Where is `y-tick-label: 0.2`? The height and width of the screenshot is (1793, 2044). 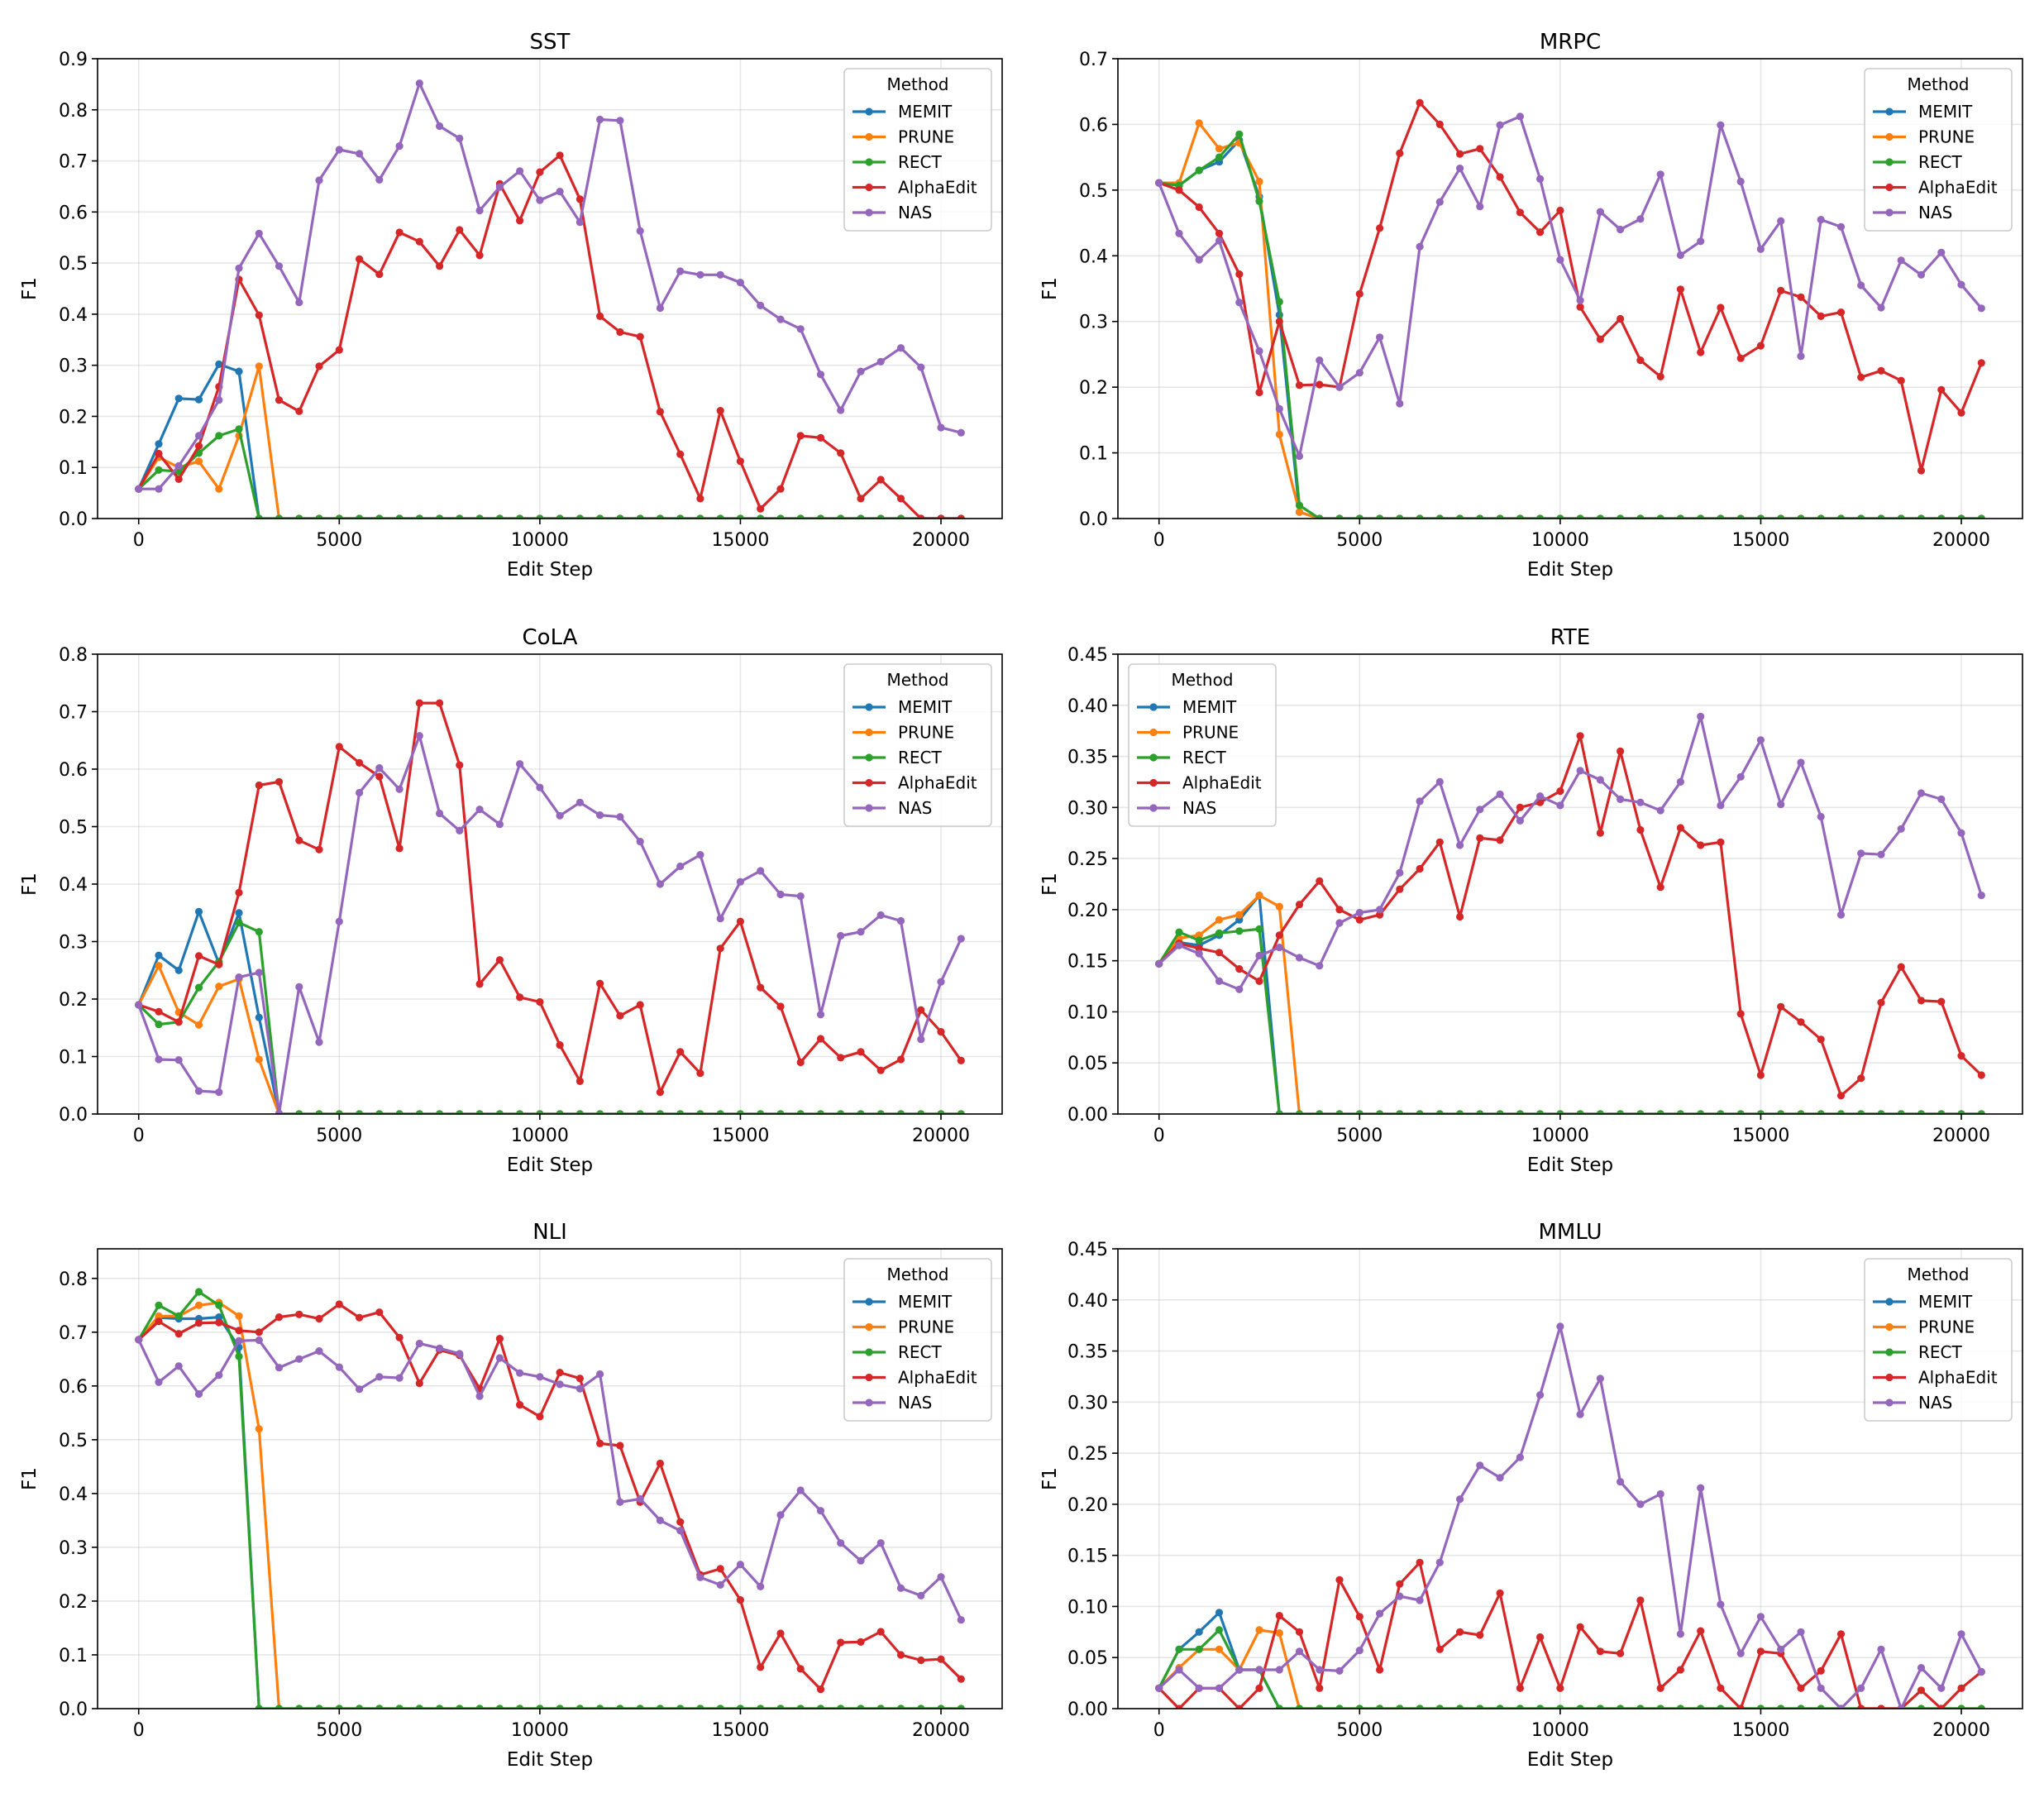
y-tick-label: 0.2 is located at coordinates (73, 1602).